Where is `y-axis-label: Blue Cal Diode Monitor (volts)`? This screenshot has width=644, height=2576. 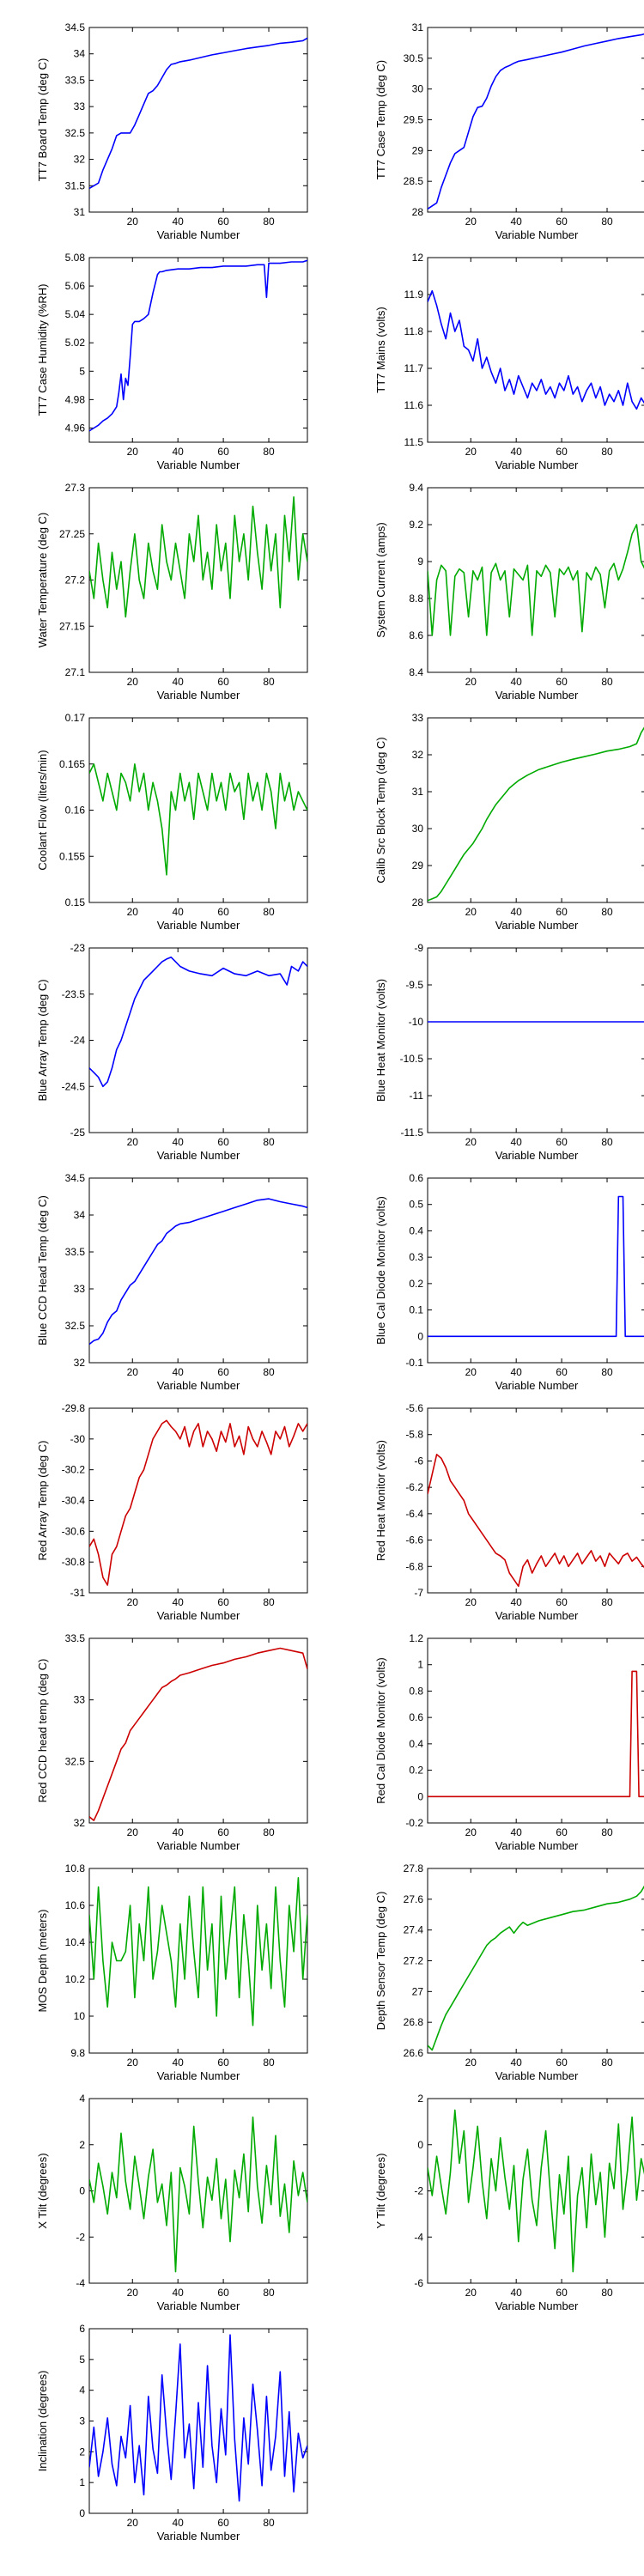 y-axis-label: Blue Cal Diode Monitor (volts) is located at coordinates (380, 1270).